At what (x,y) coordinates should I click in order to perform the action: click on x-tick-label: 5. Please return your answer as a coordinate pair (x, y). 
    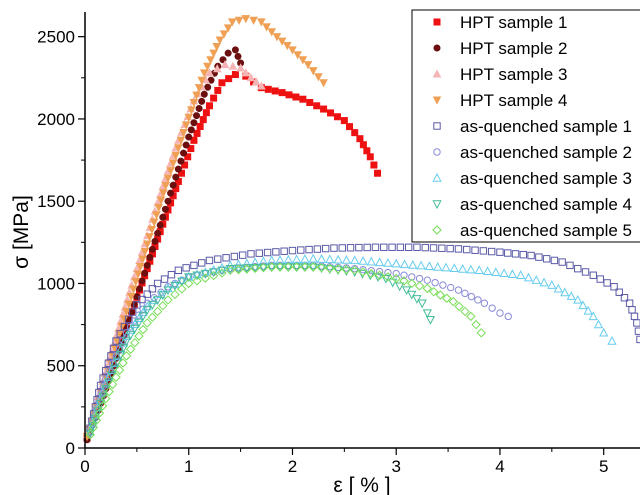
    Looking at the image, I should click on (603, 466).